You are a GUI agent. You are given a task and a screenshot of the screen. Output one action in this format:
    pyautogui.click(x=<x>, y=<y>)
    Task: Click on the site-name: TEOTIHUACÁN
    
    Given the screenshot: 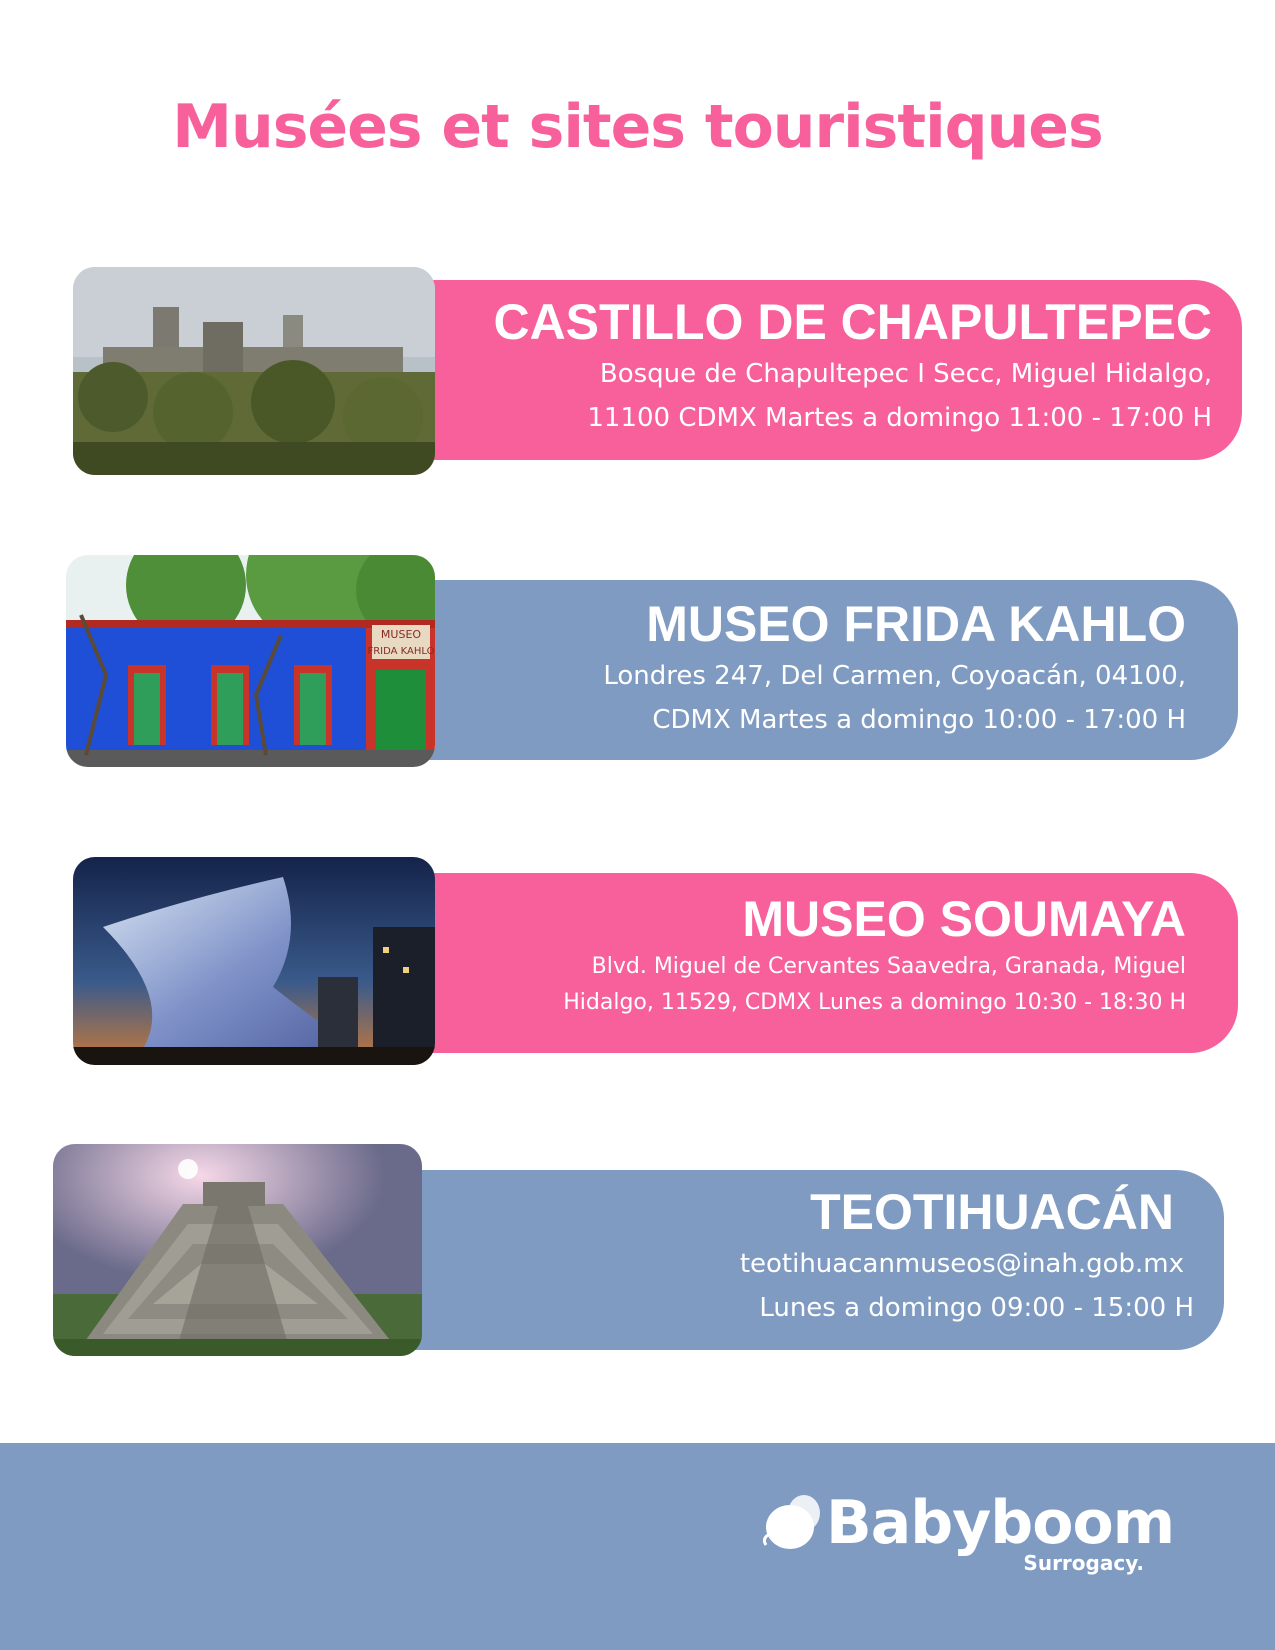 What is the action you would take?
    pyautogui.click(x=992, y=1212)
    